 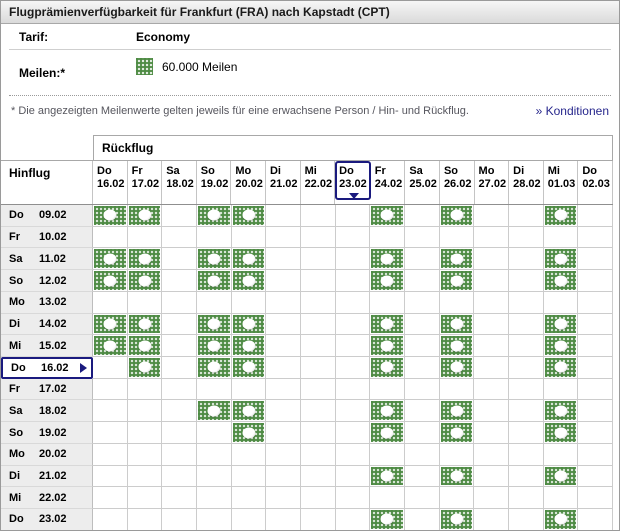 I want to click on outbound-date-label: So 19.02, so click(x=47, y=433).